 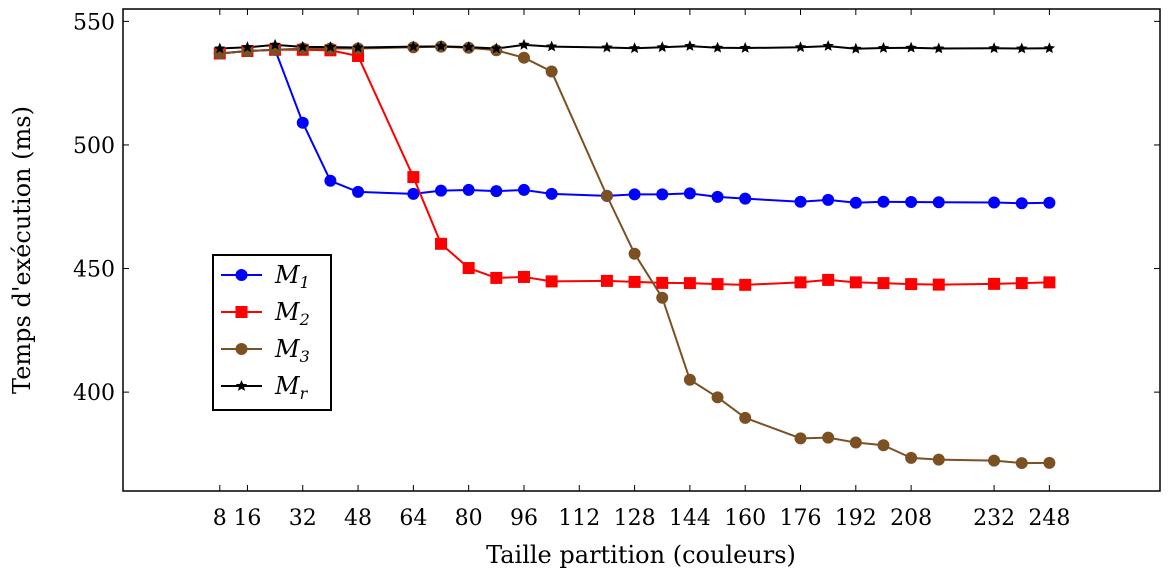 What do you see at coordinates (94, 270) in the screenshot?
I see `y-tick-label: 450` at bounding box center [94, 270].